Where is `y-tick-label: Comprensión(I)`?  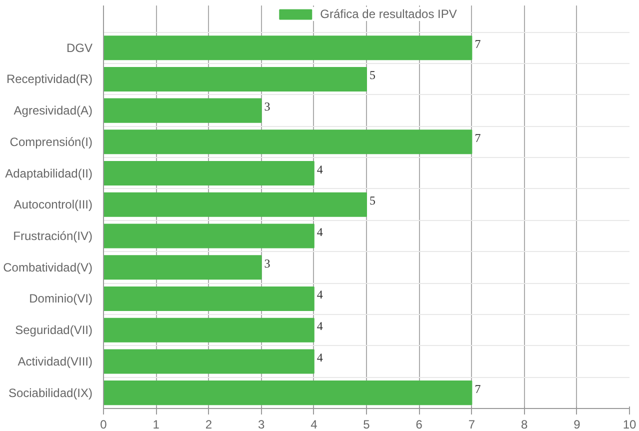 y-tick-label: Comprensión(I) is located at coordinates (51, 141).